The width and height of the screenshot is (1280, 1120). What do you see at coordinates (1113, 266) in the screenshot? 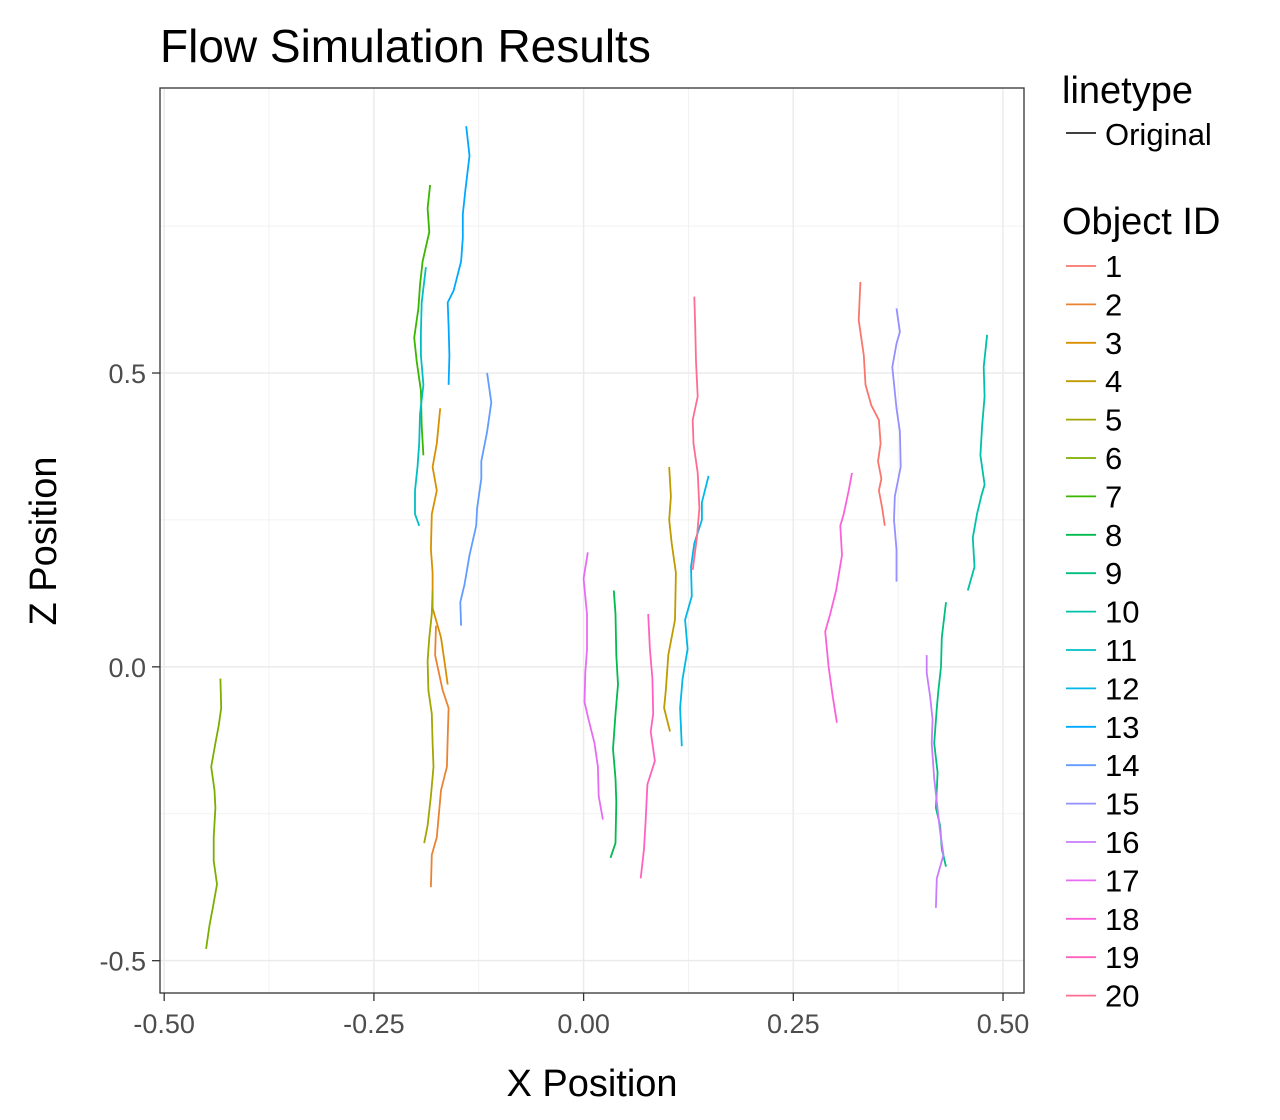
I see `legend-label-1: 1` at bounding box center [1113, 266].